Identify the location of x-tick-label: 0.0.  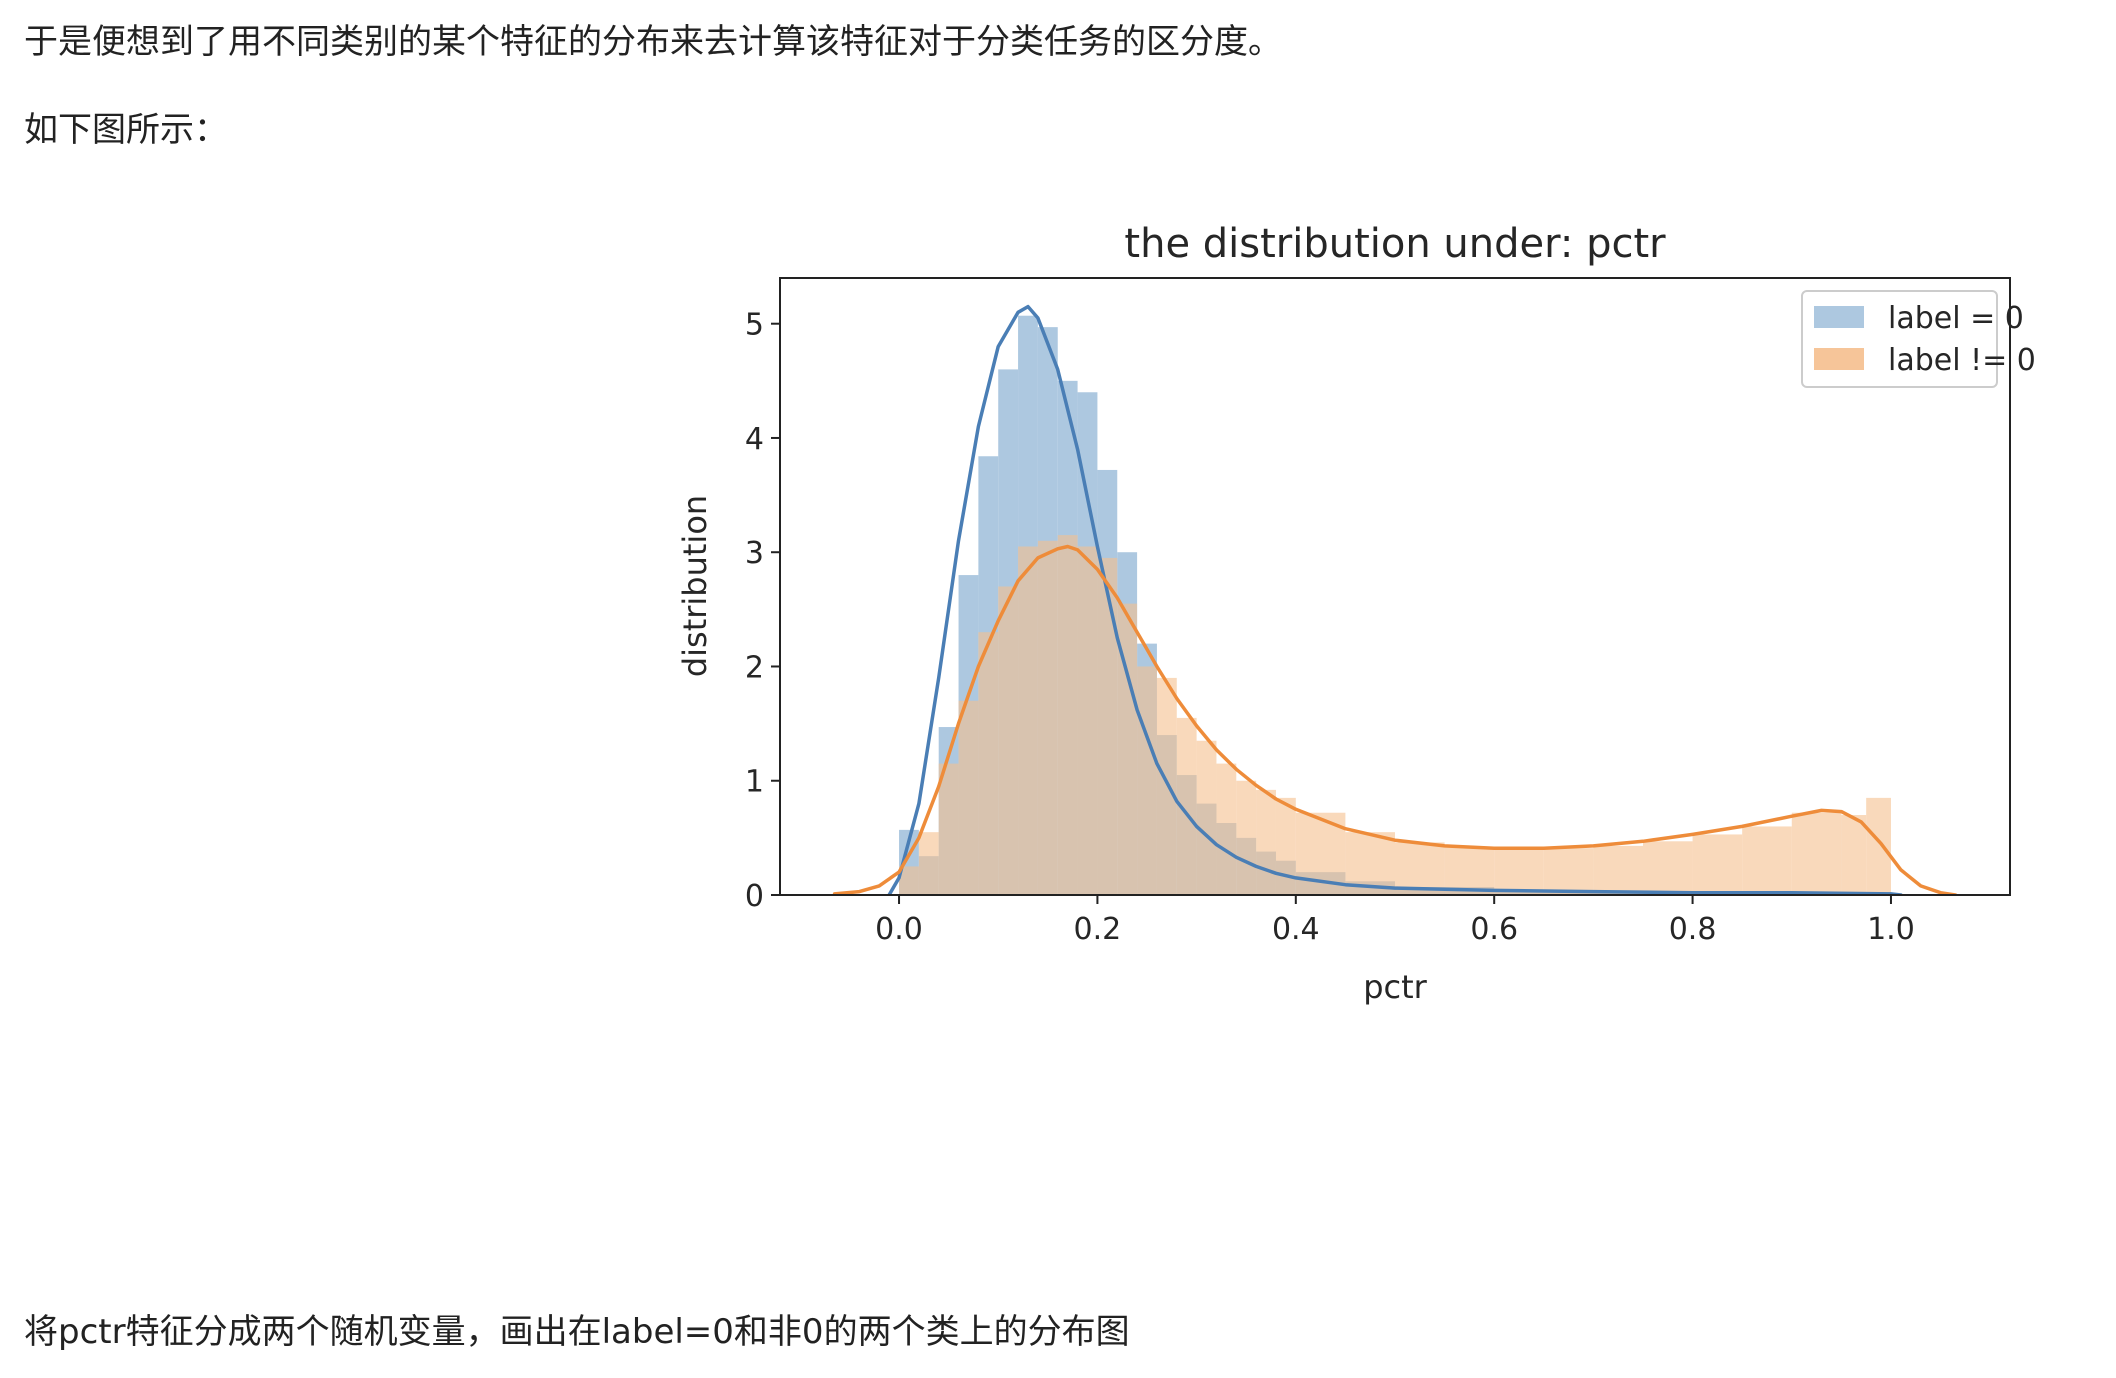
(899, 929).